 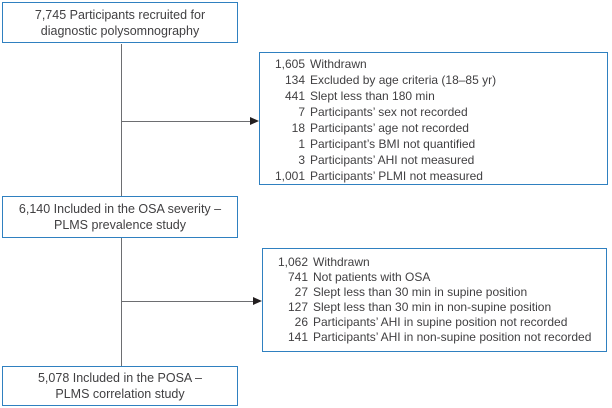 What do you see at coordinates (301, 144) in the screenshot?
I see `withdrawn-count: 1` at bounding box center [301, 144].